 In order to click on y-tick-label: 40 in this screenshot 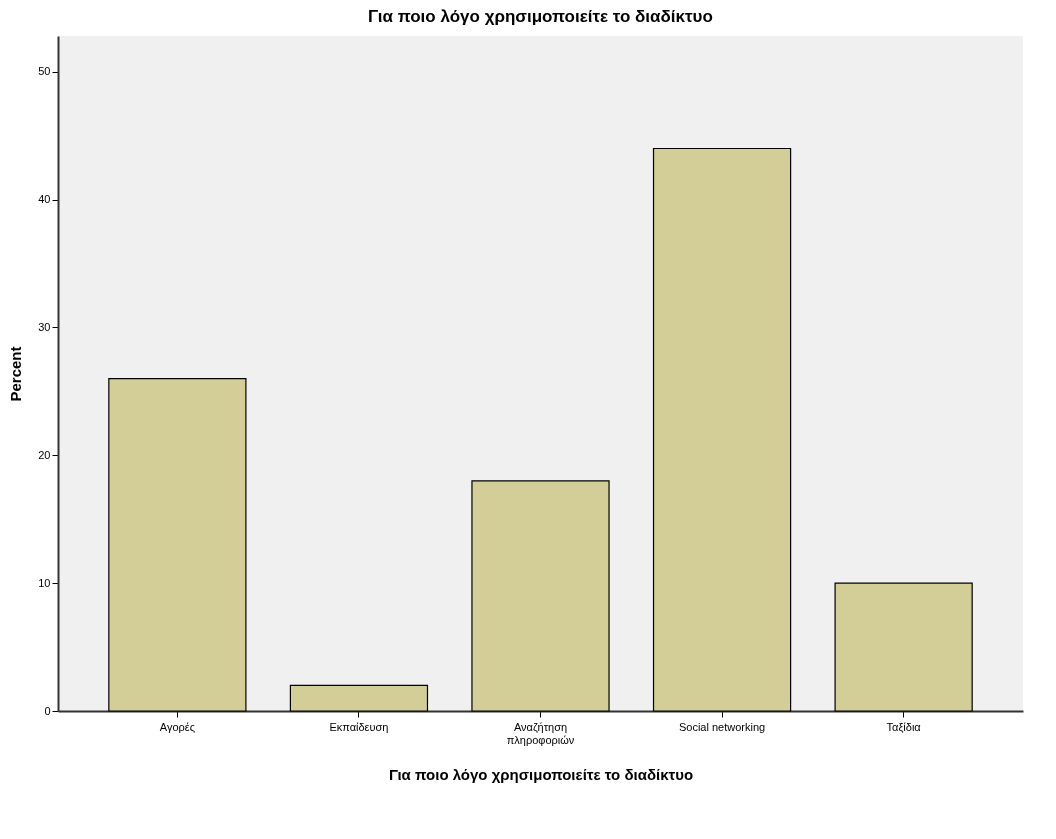, I will do `click(44, 199)`.